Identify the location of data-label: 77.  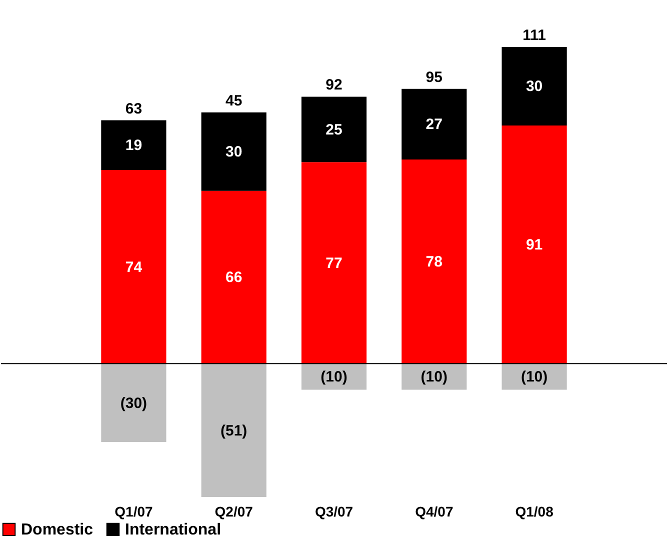
(334, 263).